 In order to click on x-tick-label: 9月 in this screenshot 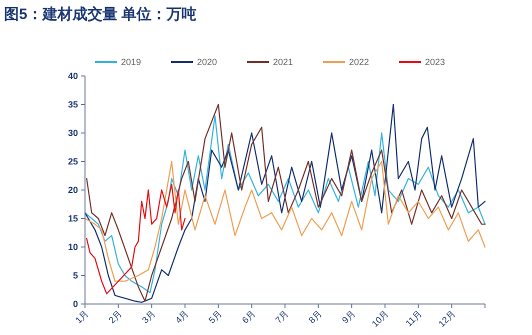, I will do `click(349, 317)`.